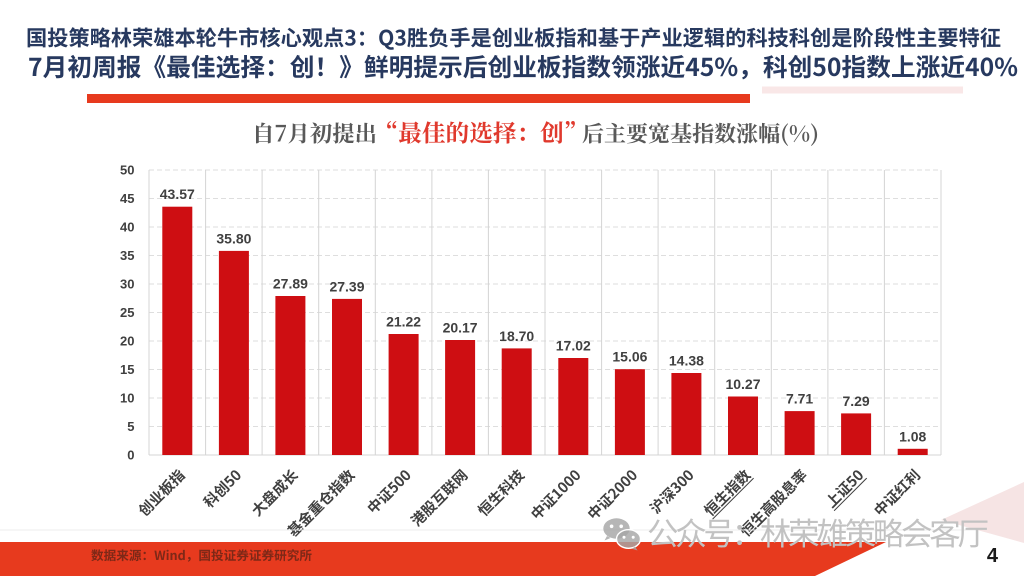  What do you see at coordinates (127, 284) in the screenshot?
I see `svg-text: 30` at bounding box center [127, 284].